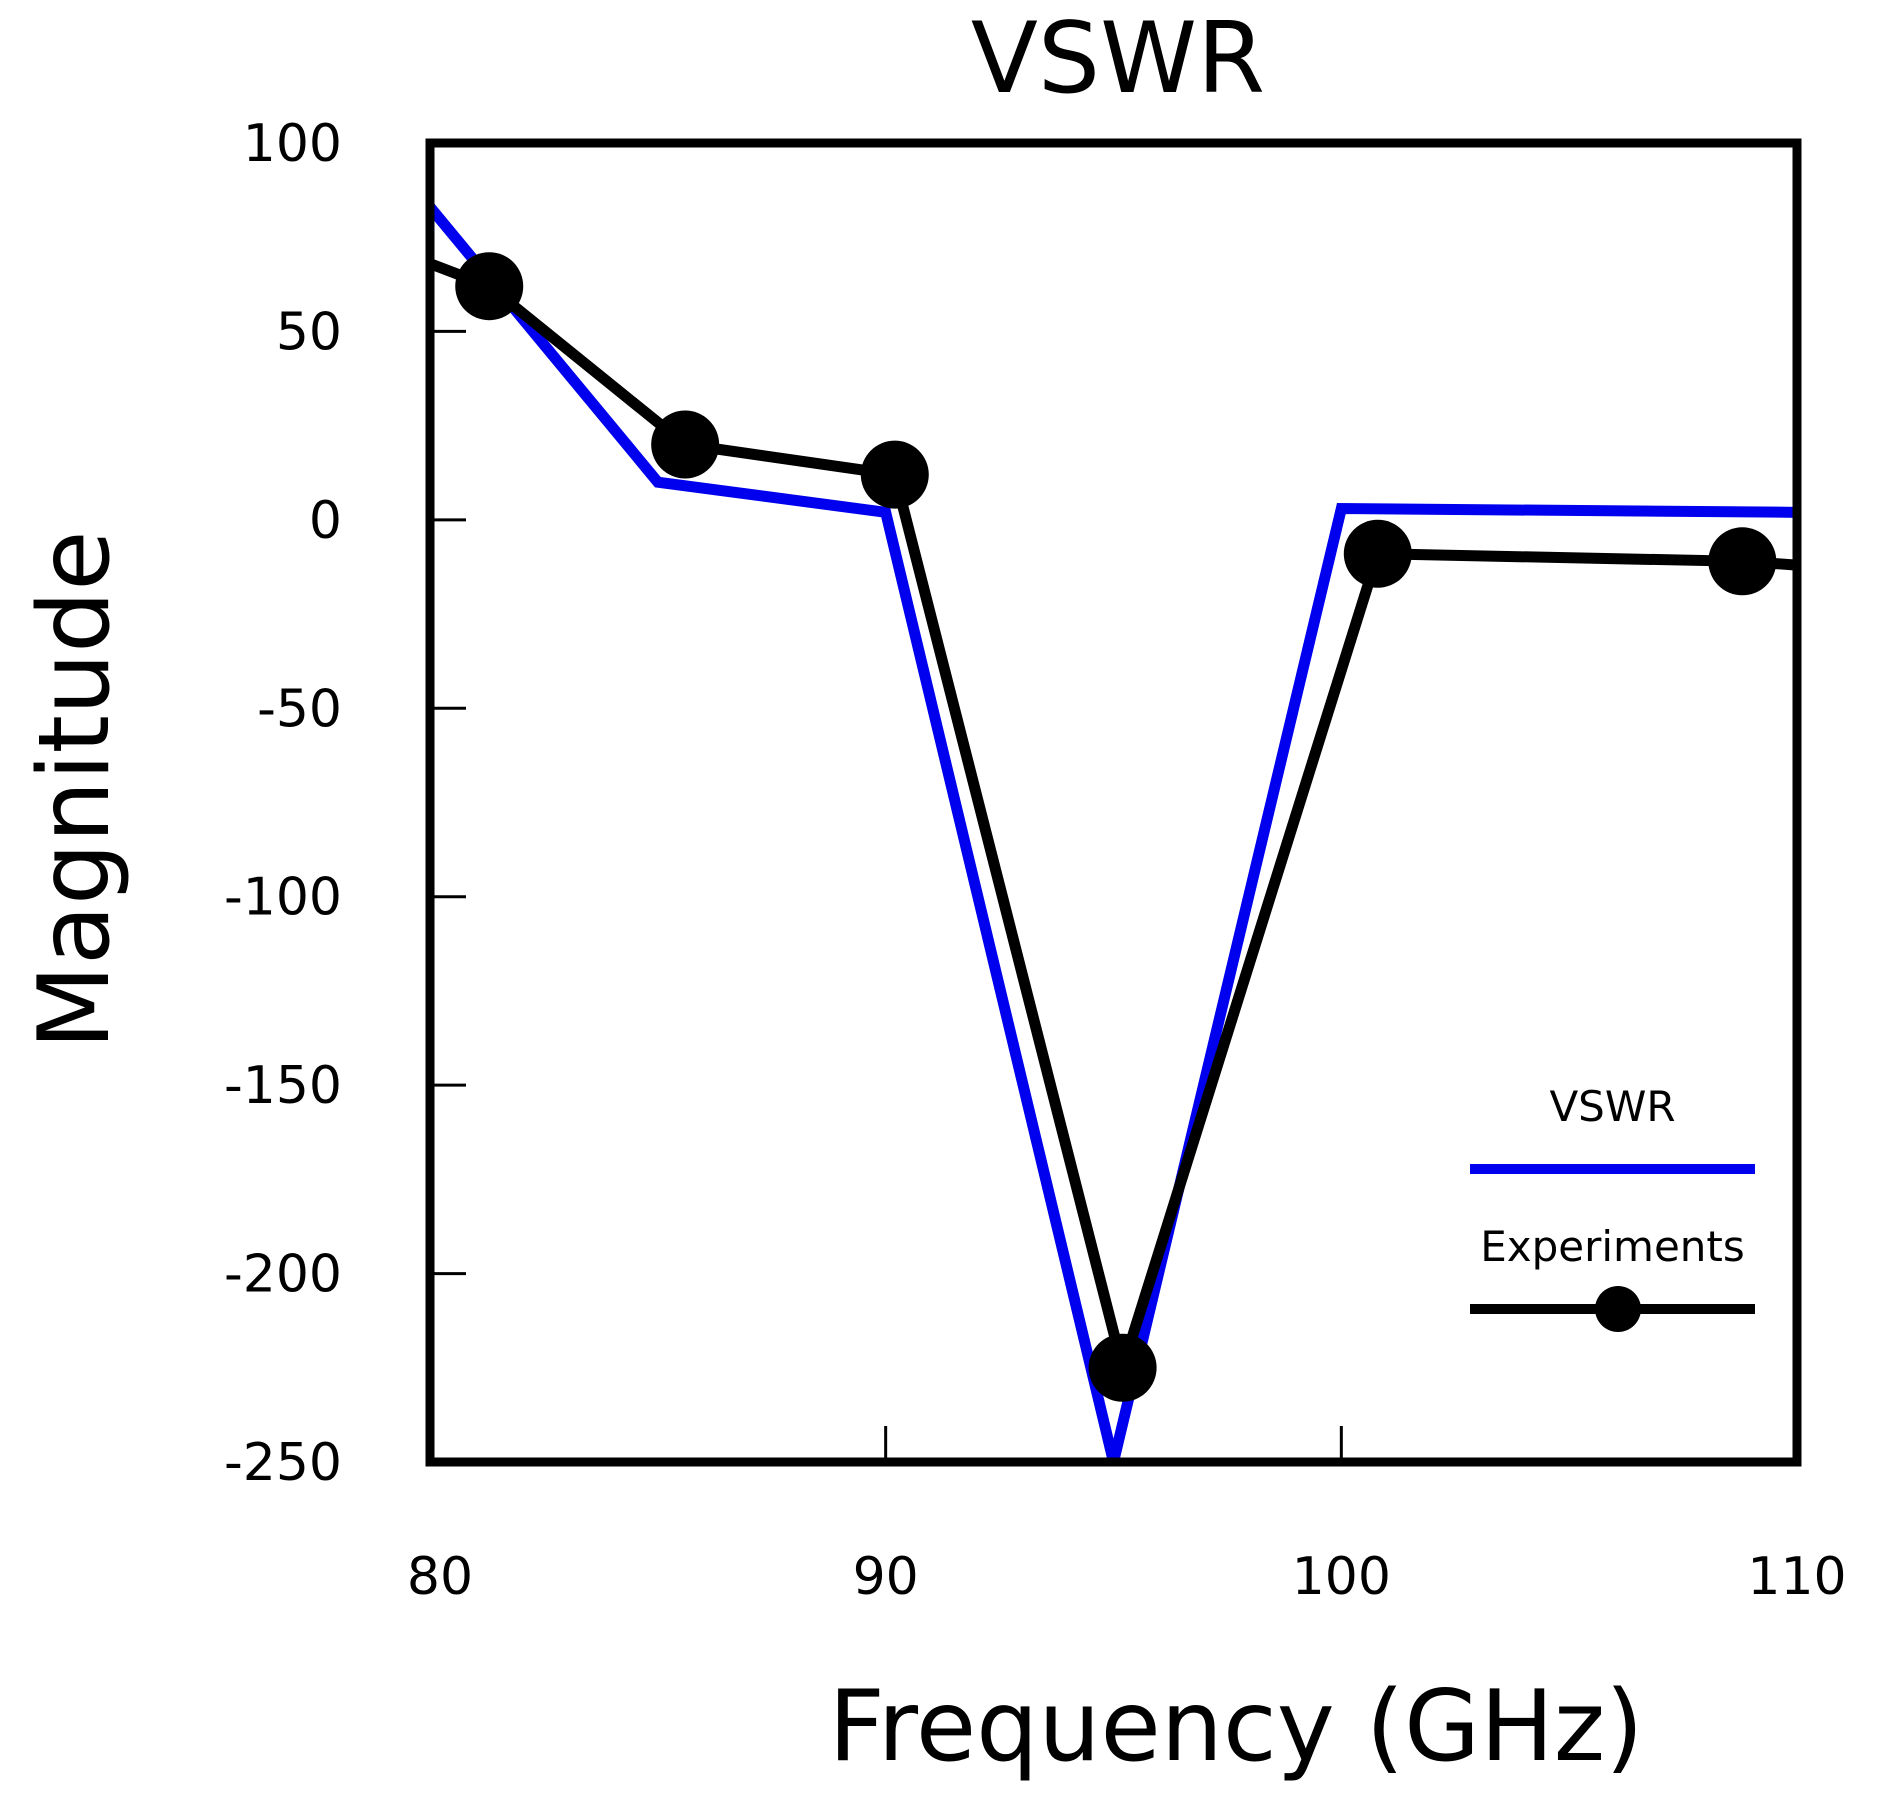 Image resolution: width=1877 pixels, height=1794 pixels. I want to click on legend-label-experiments: Experiments, so click(1612, 1246).